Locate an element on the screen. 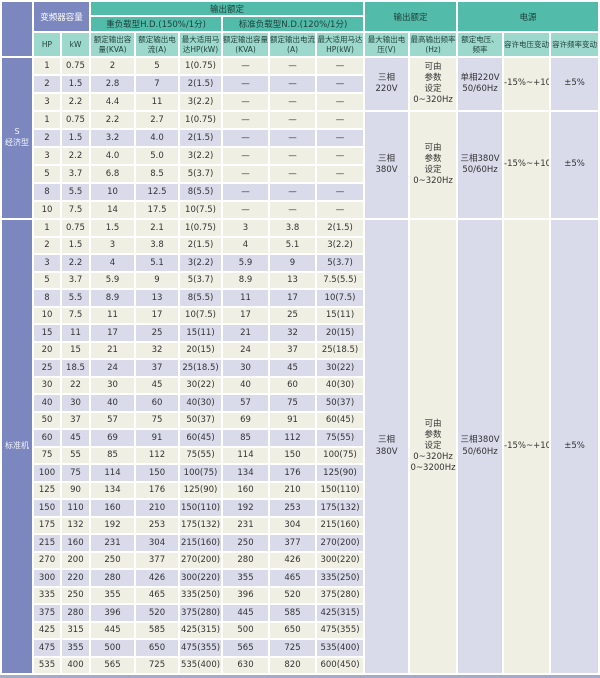 Image resolution: width=600 pixels, height=678 pixels. data-cell: 75(55) is located at coordinates (340, 438).